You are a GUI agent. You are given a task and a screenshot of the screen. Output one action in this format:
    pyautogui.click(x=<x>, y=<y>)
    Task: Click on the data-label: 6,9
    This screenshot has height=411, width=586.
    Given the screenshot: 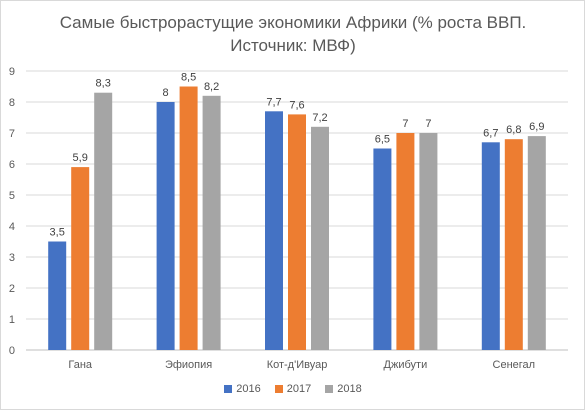 What is the action you would take?
    pyautogui.click(x=536, y=127)
    